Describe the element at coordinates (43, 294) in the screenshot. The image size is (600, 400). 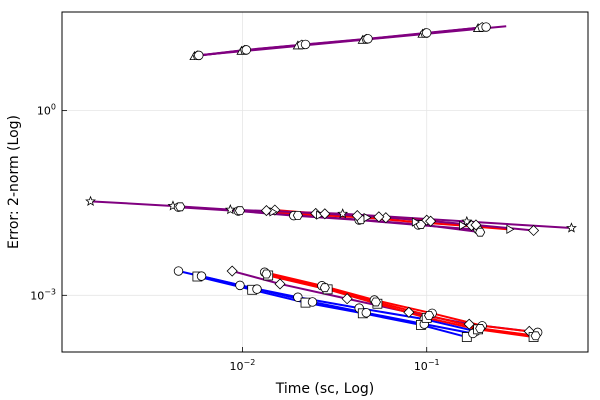
I see `y-tick-label: 10⁻³` at that location.